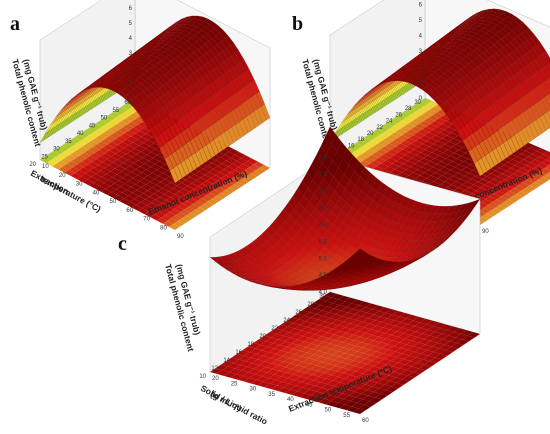 The width and height of the screenshot is (550, 434). Describe the element at coordinates (113, 202) in the screenshot. I see `x-tick-label: 50` at that location.